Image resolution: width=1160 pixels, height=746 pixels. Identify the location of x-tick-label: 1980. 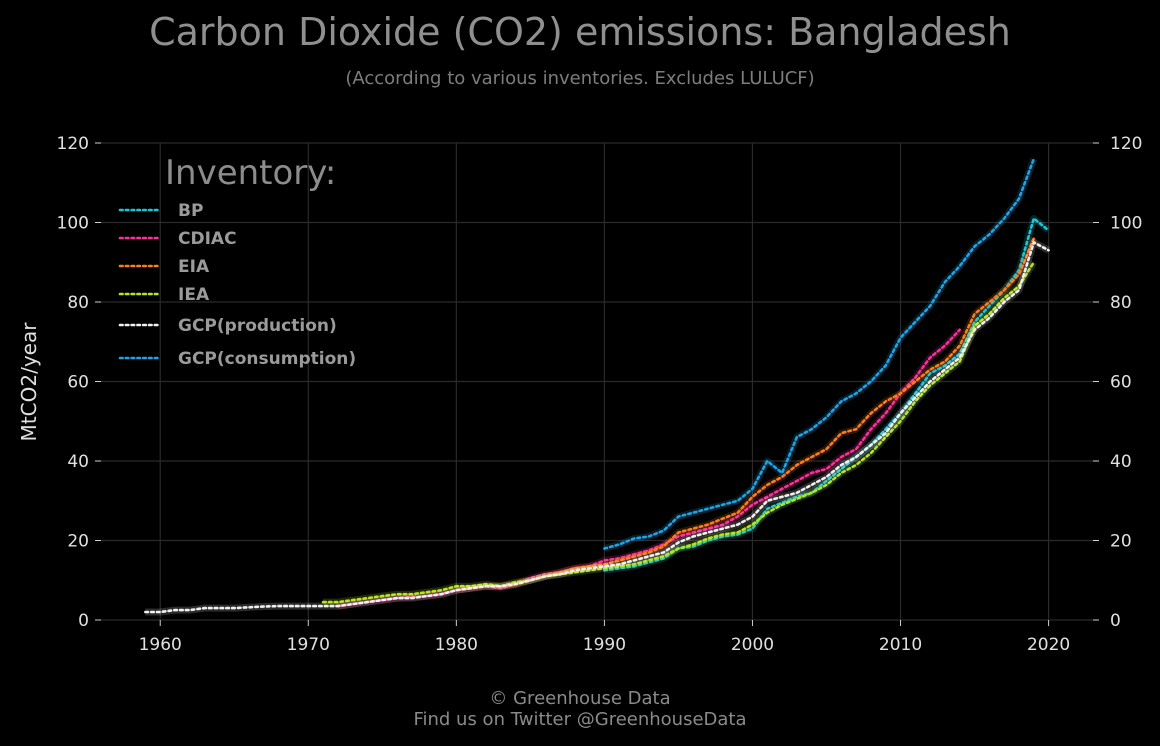
(456, 645).